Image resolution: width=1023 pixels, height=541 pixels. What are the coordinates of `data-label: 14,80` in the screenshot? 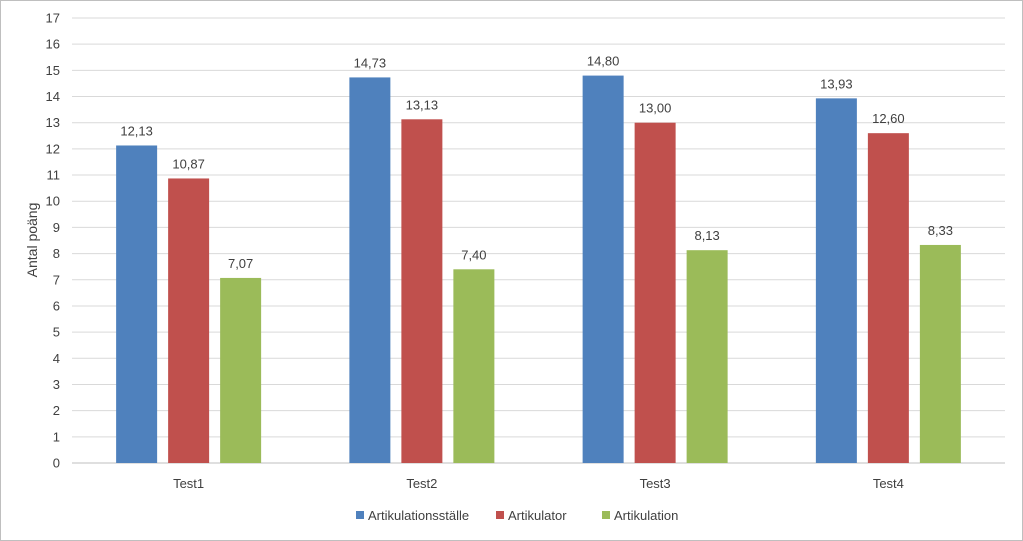 It's located at (603, 61).